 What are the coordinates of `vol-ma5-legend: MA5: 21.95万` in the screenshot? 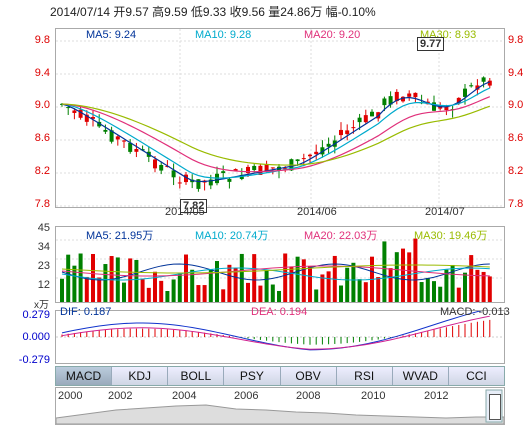 It's located at (120, 236).